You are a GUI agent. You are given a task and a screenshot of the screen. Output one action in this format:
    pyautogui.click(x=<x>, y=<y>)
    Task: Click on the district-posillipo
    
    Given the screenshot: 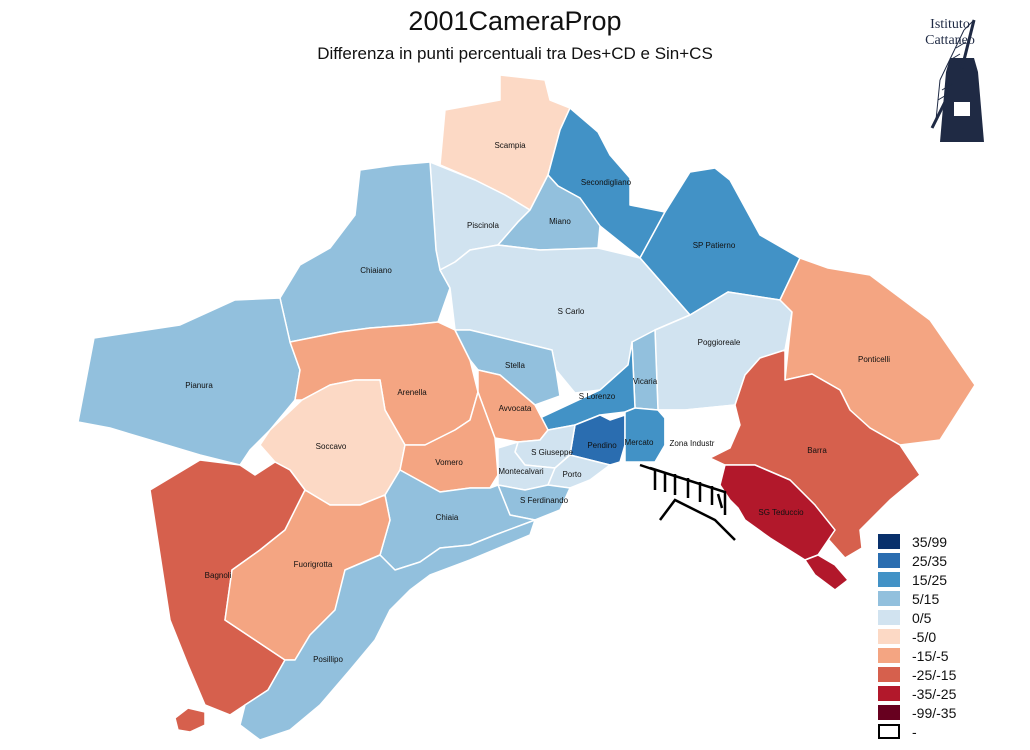 What is the action you would take?
    pyautogui.click(x=387, y=630)
    